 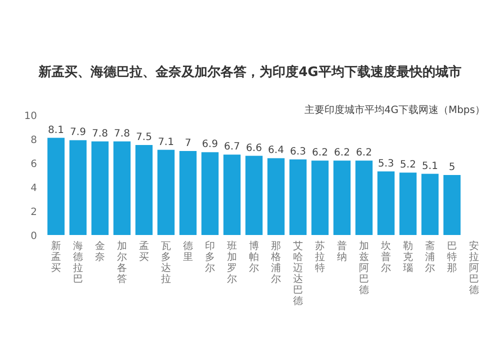 What do you see at coordinates (78, 262) in the screenshot?
I see `x-tick-label: 海德拉巴` at bounding box center [78, 262].